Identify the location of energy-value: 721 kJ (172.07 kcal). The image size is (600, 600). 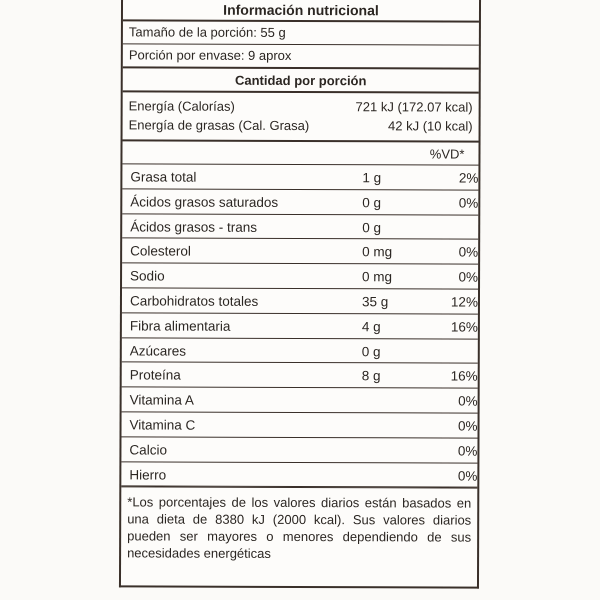
(414, 107).